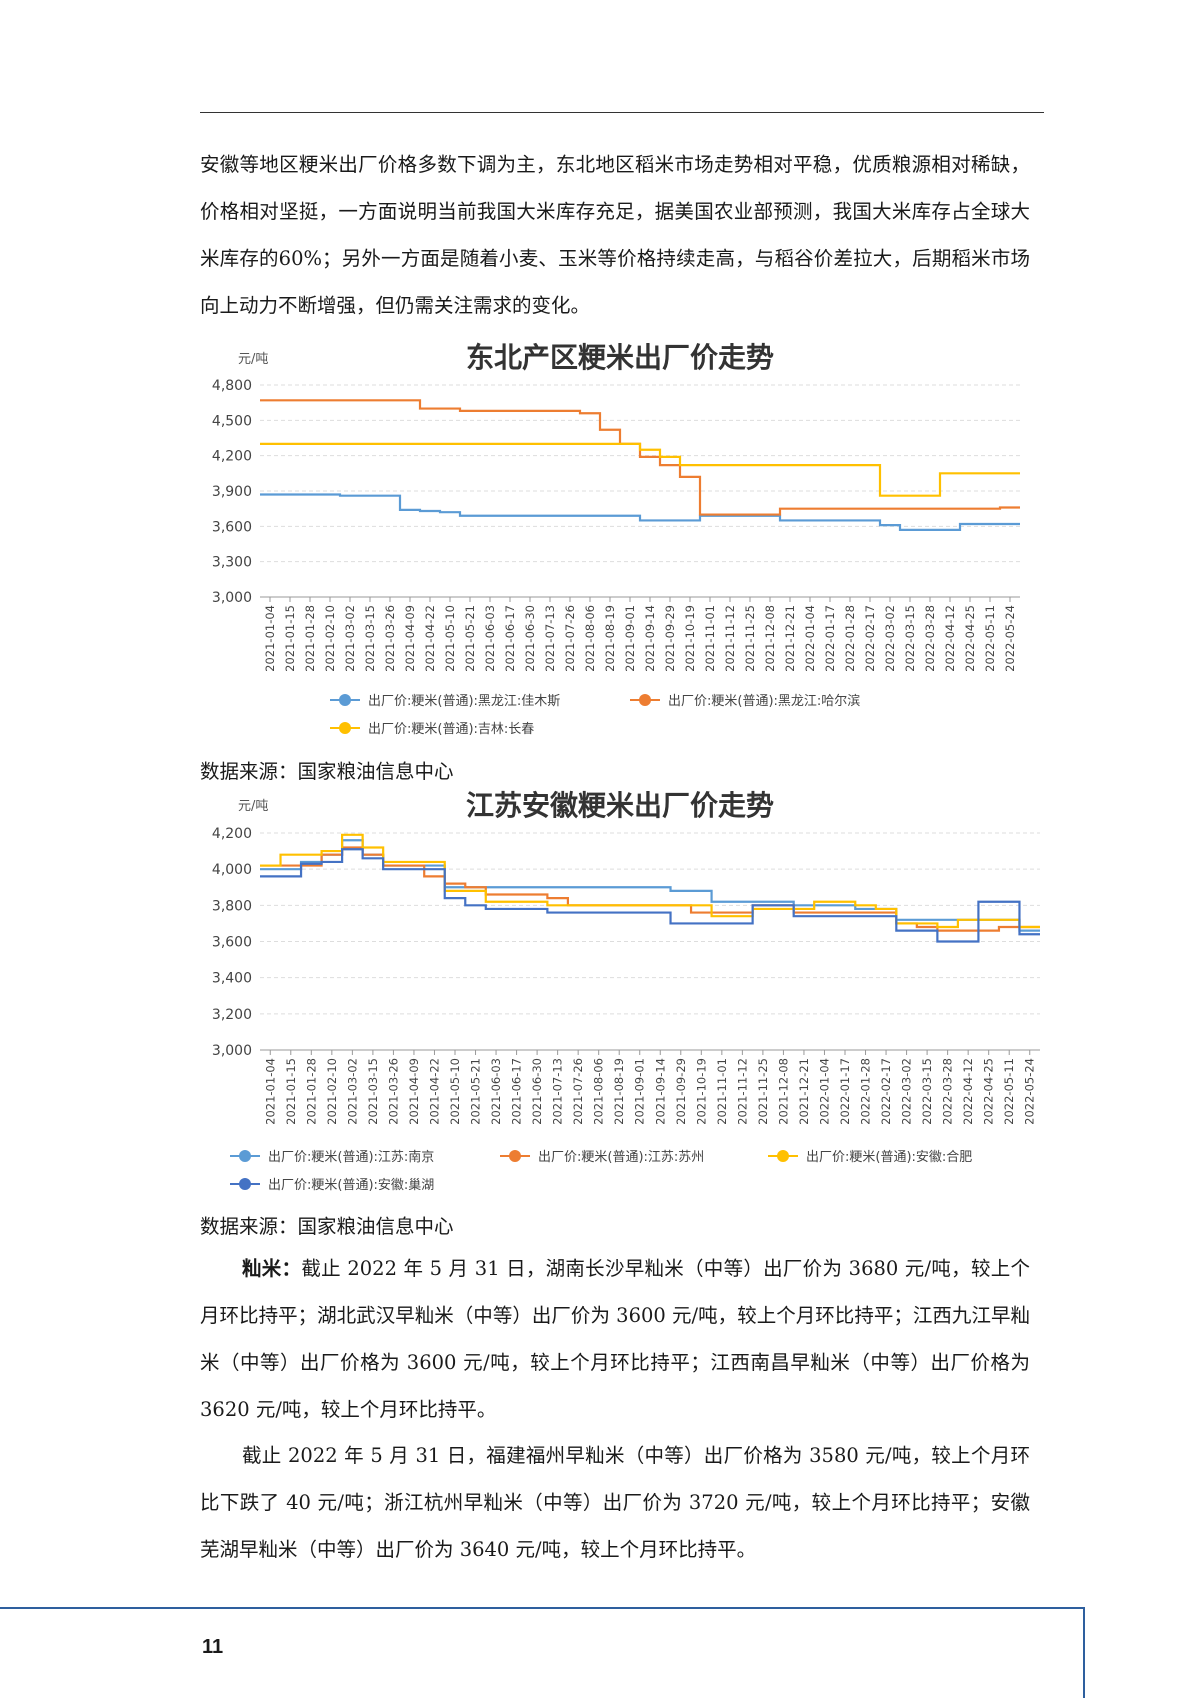 This screenshot has width=1200, height=1698. Describe the element at coordinates (351, 1157) in the screenshot. I see `legend-label: 出厂价:粳米(普通):江苏:南京` at that location.